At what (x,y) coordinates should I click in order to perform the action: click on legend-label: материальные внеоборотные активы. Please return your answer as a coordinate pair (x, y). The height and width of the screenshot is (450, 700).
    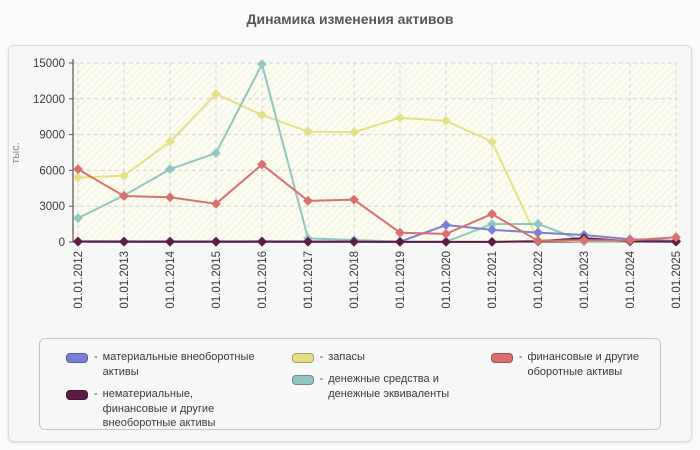
    Looking at the image, I should click on (178, 364).